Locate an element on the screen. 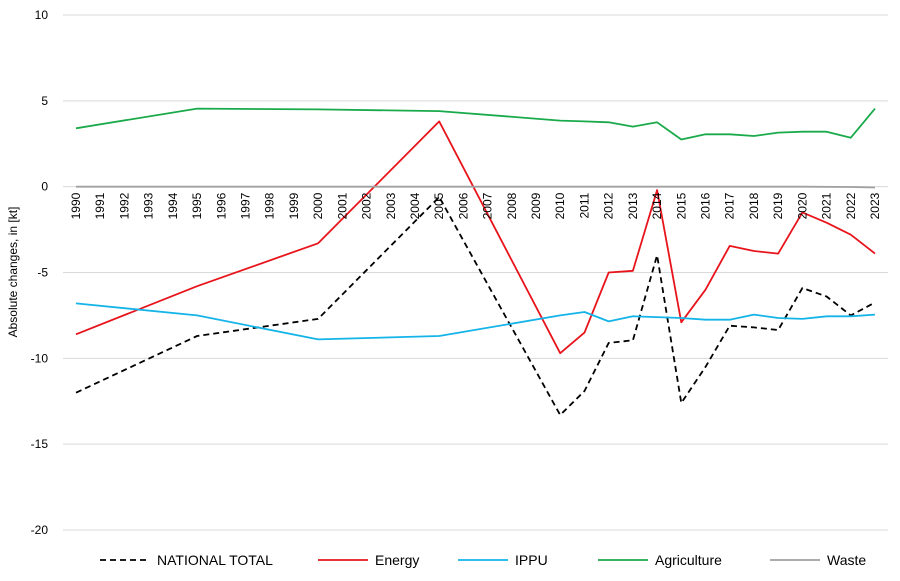 Image resolution: width=900 pixels, height=581 pixels. x-tick-label: 1991 is located at coordinates (100, 205).